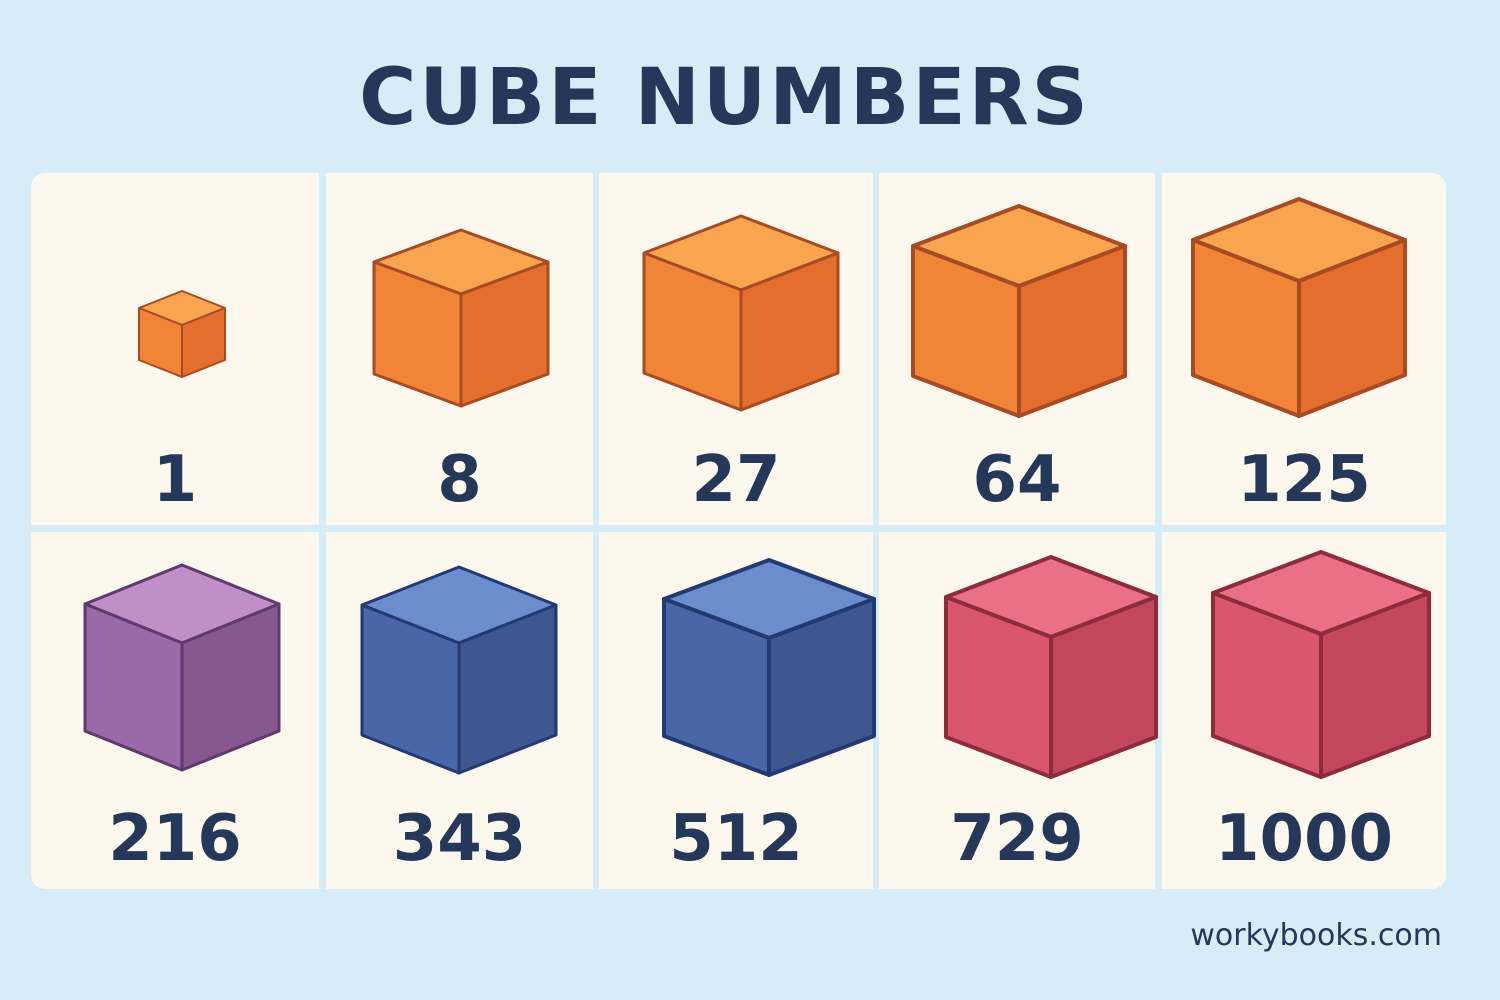 This screenshot has height=1000, width=1500. What do you see at coordinates (175, 839) in the screenshot?
I see `cube-value: 216` at bounding box center [175, 839].